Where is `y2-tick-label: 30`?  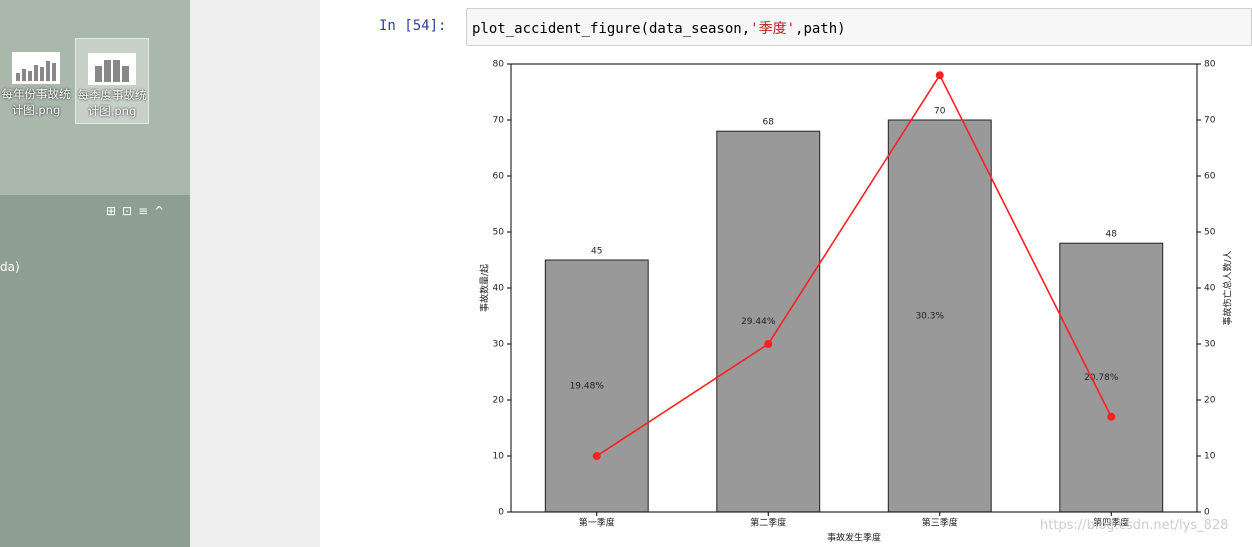
y2-tick-label: 30 is located at coordinates (1210, 345).